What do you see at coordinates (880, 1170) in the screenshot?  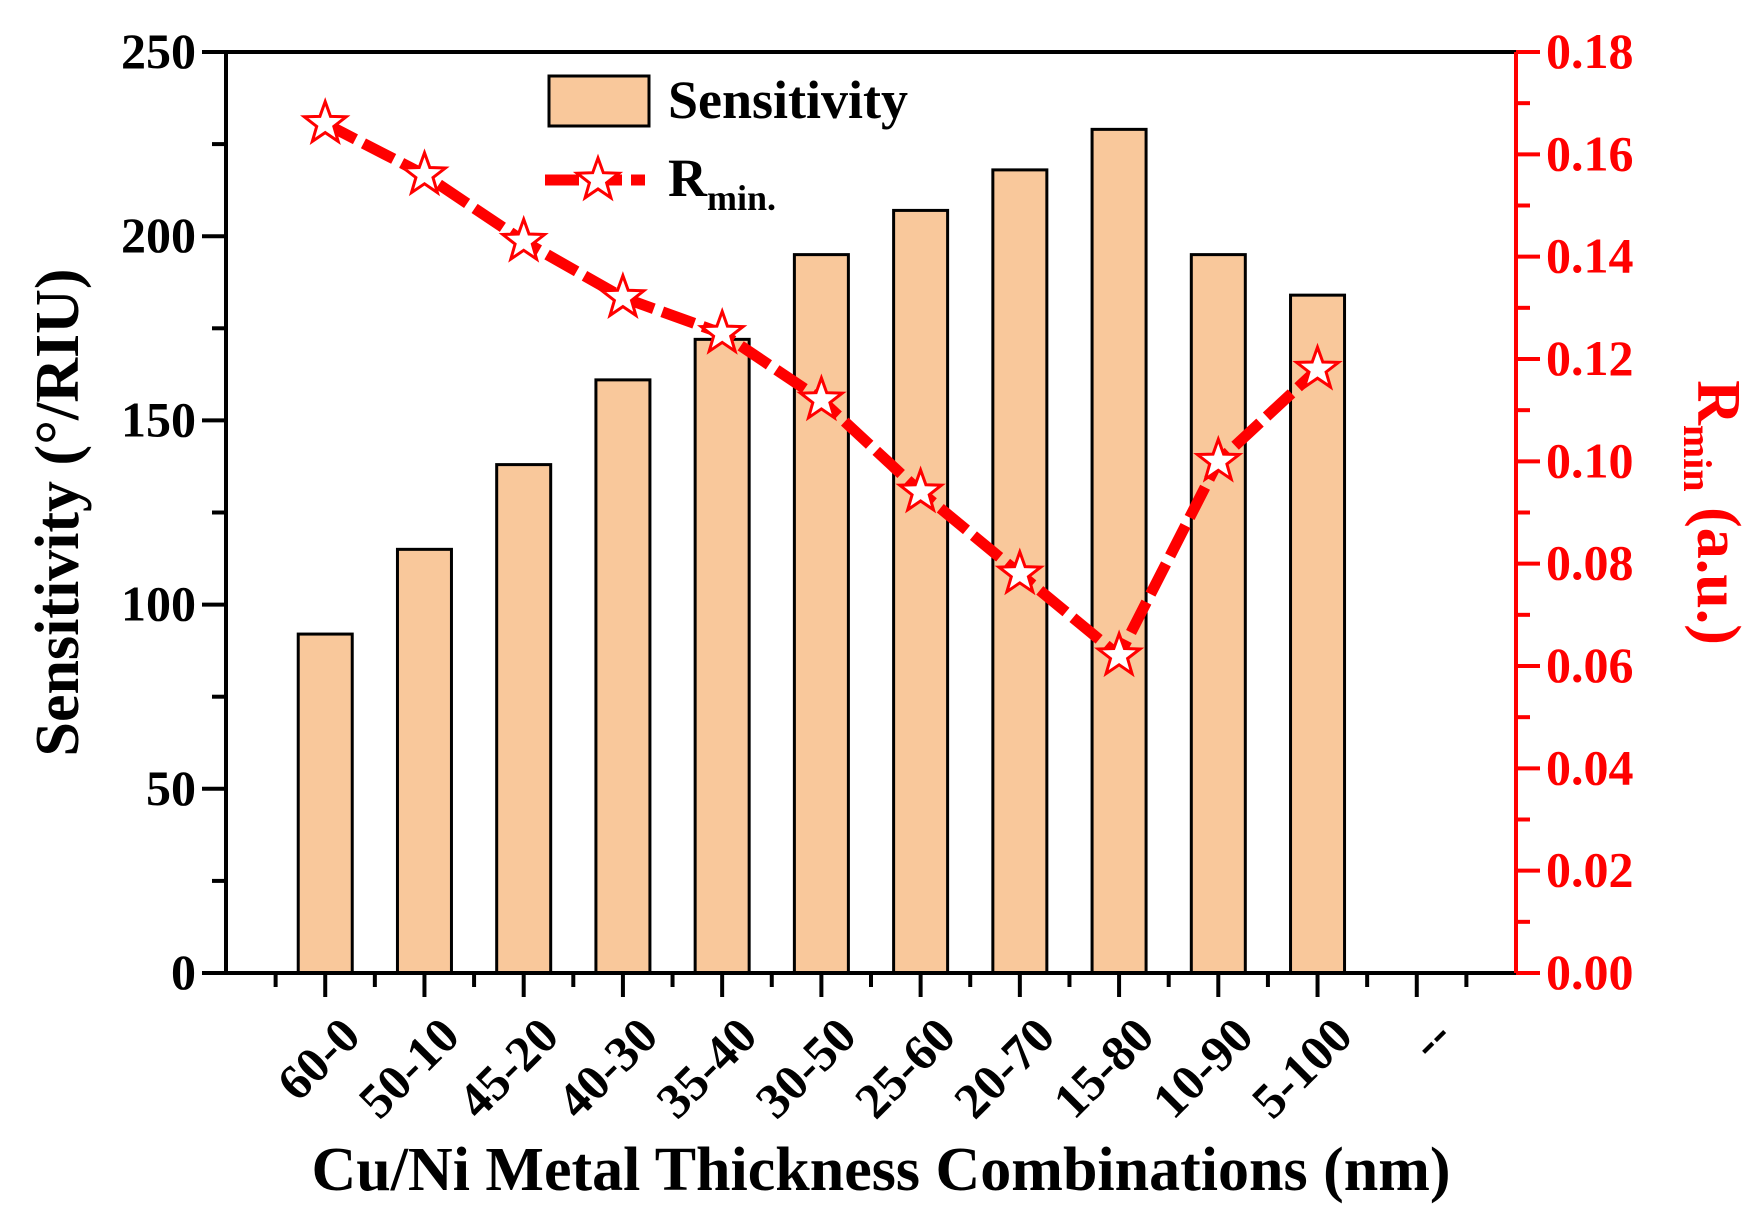 I see `x-axis-title: Cu/Ni Metal Thickness Combinations (nm)` at bounding box center [880, 1170].